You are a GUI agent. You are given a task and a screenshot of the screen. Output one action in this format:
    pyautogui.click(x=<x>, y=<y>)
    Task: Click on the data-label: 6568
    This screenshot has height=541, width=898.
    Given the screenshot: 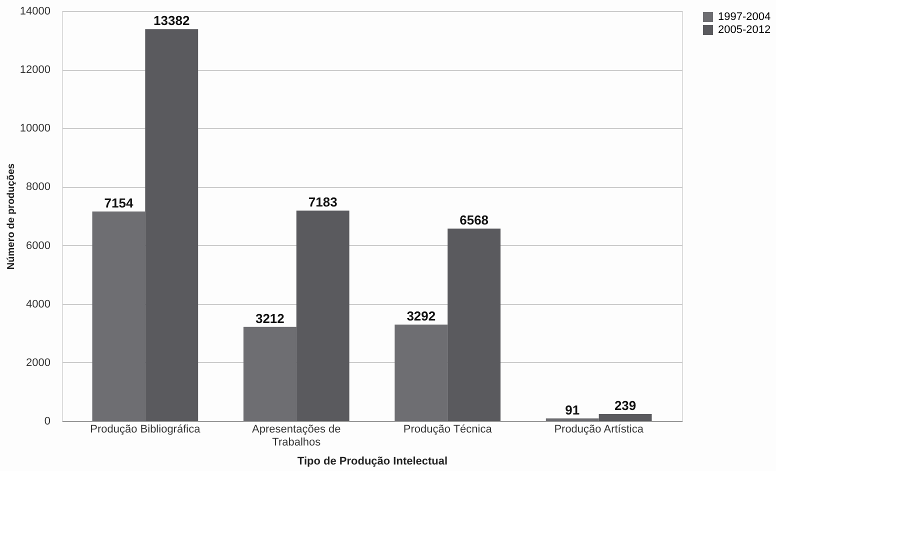 What is the action you would take?
    pyautogui.click(x=474, y=220)
    